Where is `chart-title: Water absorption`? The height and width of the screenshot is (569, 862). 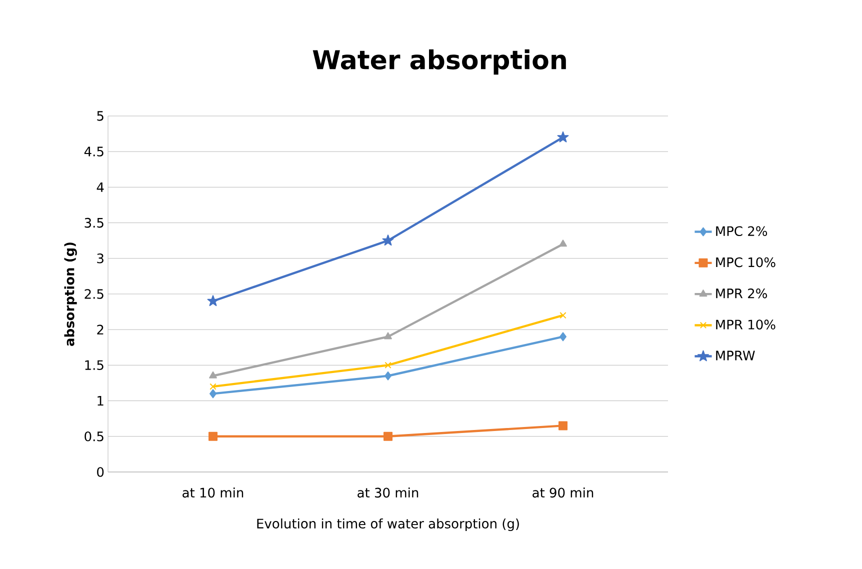 chart-title: Water absorption is located at coordinates (439, 62).